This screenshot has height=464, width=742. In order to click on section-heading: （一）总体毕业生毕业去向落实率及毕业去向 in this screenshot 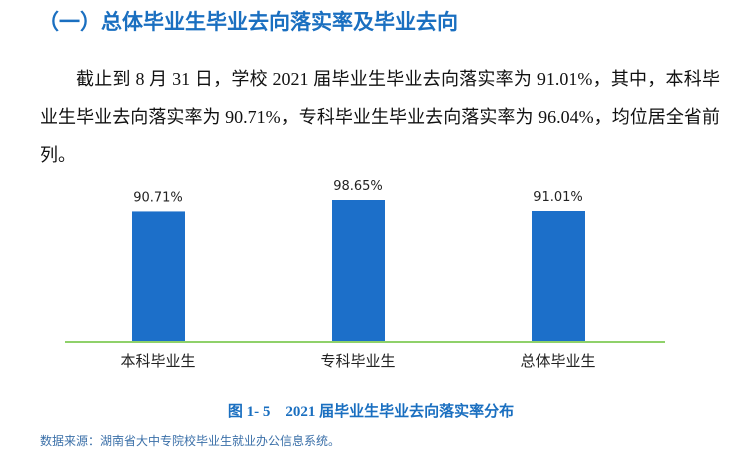, I will do `click(248, 22)`.